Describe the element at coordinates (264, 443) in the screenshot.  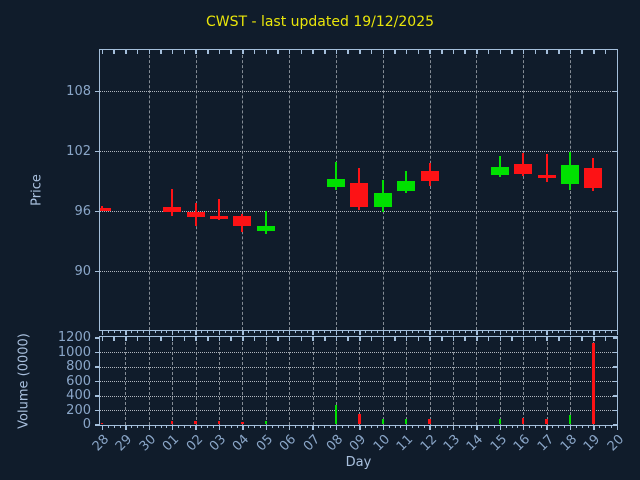
I see `x-tick-label-05: 05` at that location.